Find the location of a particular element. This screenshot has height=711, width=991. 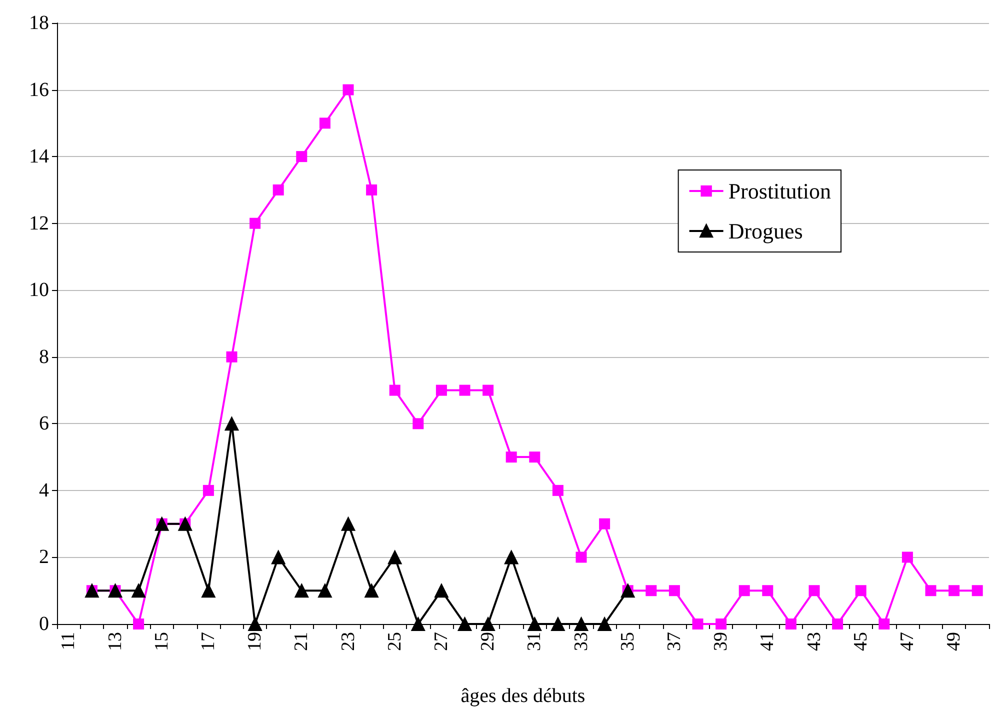

x-tick-label: 19 is located at coordinates (255, 641).